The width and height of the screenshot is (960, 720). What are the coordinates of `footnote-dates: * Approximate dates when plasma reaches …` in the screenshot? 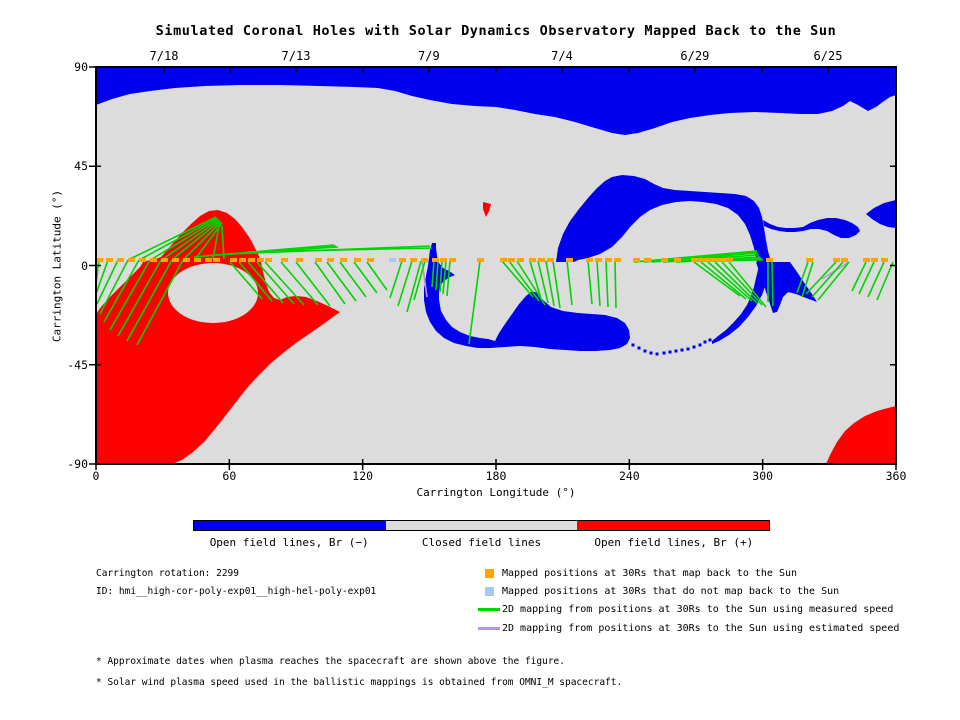 It's located at (330, 661).